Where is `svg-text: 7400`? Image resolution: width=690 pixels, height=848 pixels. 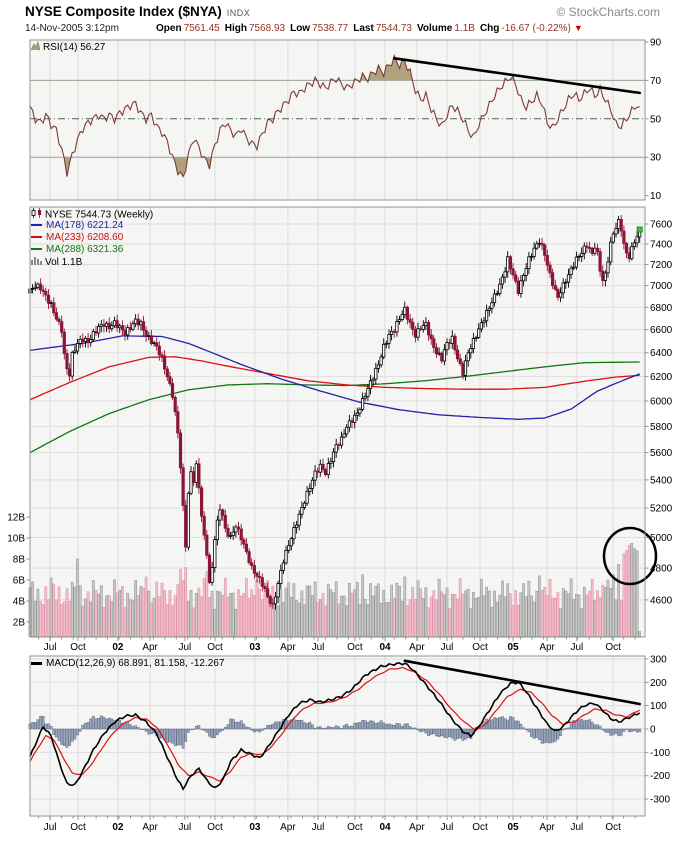
svg-text: 7400 is located at coordinates (661, 245).